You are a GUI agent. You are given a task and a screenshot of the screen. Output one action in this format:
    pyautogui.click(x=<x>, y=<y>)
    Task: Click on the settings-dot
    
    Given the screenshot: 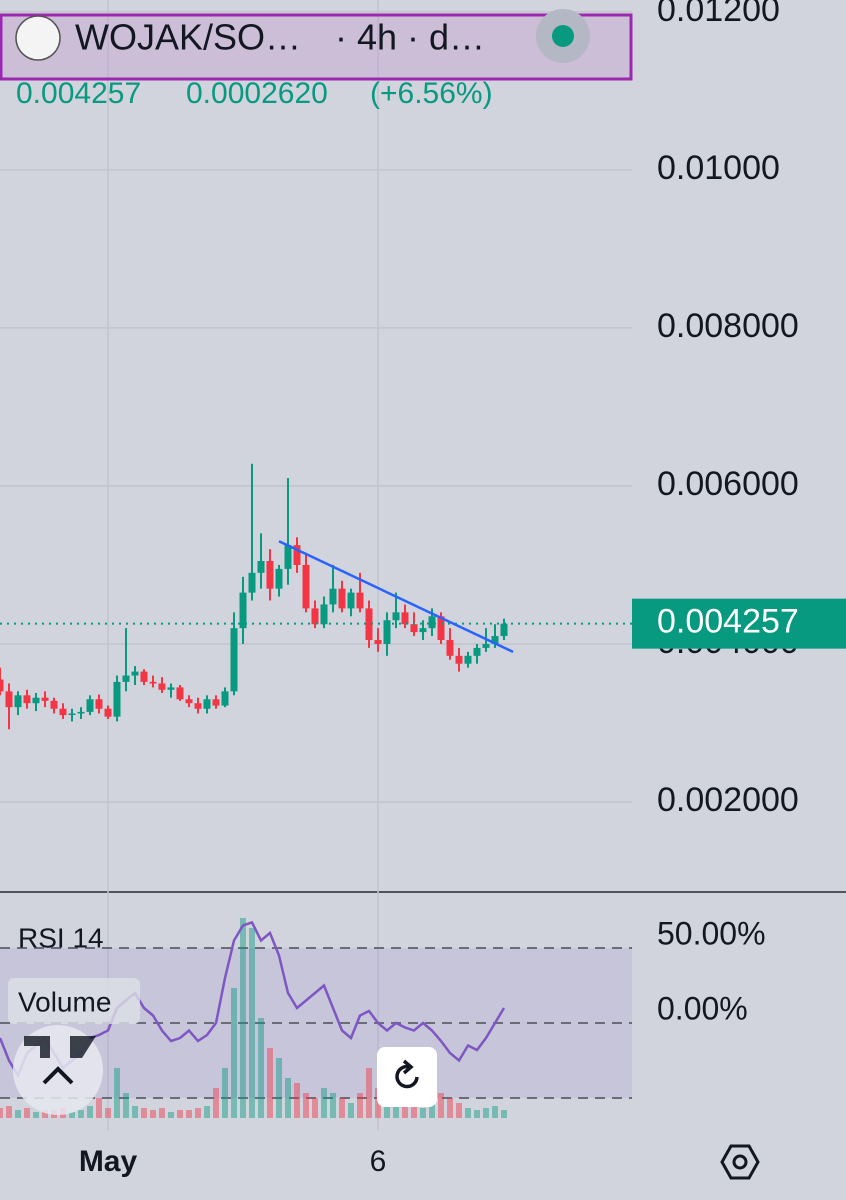 What is the action you would take?
    pyautogui.click(x=740, y=1162)
    